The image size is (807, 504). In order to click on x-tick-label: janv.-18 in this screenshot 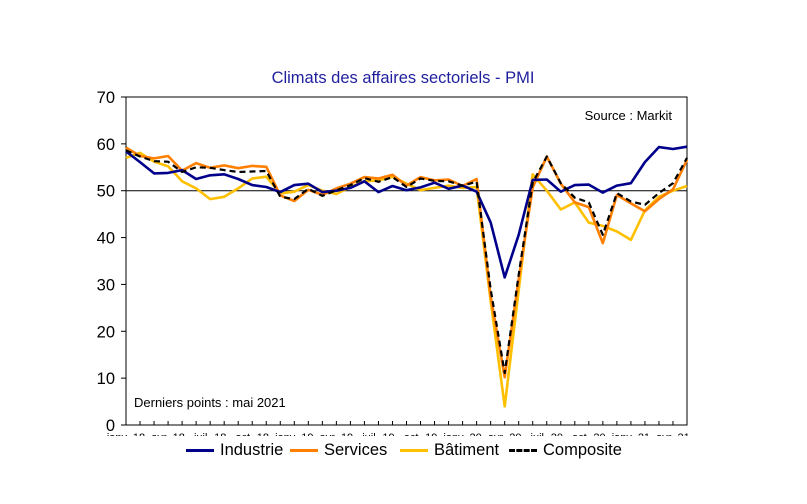, I will do `click(125, 434)`.